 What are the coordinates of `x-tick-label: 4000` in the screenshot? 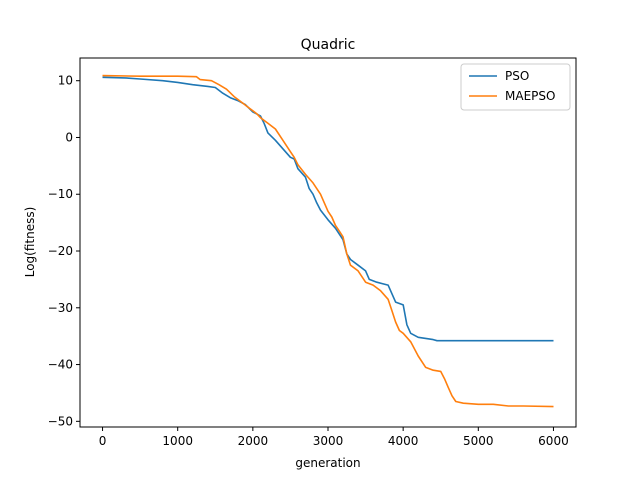 It's located at (403, 441).